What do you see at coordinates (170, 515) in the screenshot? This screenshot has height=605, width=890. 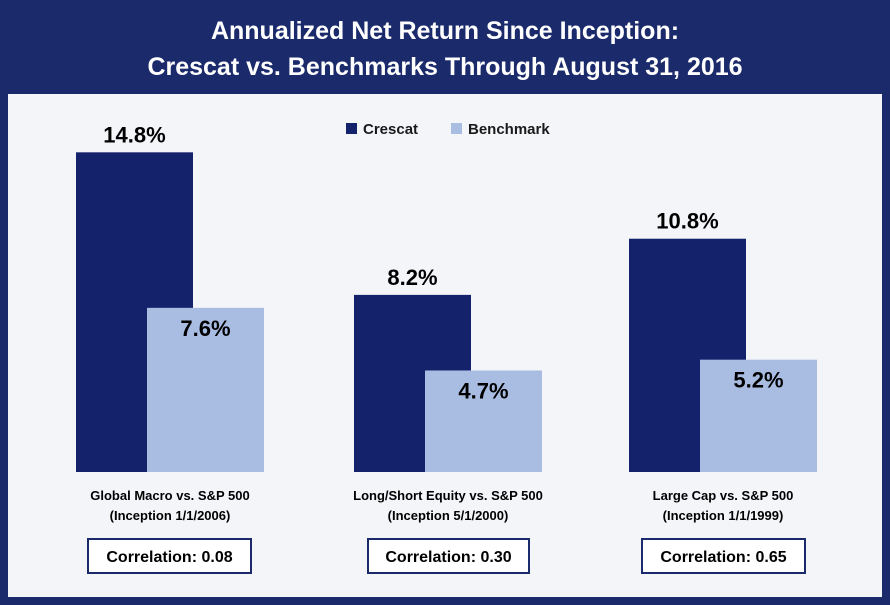 I see `category-label-1-line-2: (Inception 1/1/2006)` at bounding box center [170, 515].